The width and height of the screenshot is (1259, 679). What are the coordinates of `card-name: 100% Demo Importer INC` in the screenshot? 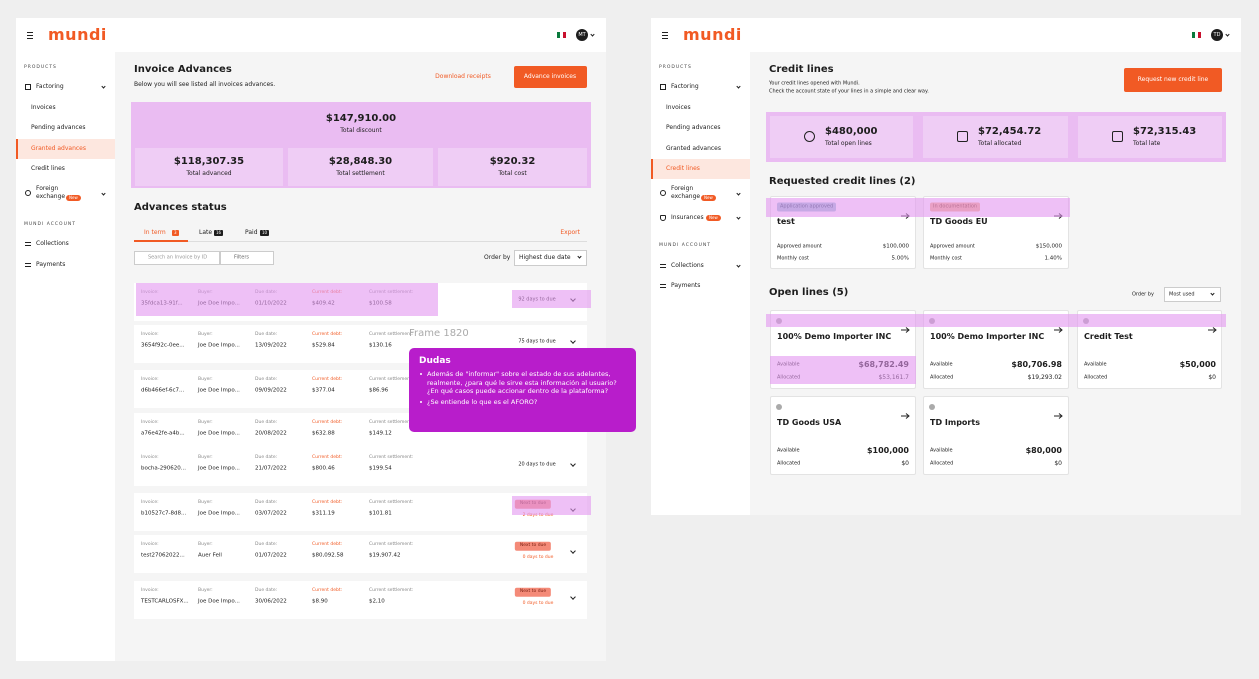 It's located at (987, 336).